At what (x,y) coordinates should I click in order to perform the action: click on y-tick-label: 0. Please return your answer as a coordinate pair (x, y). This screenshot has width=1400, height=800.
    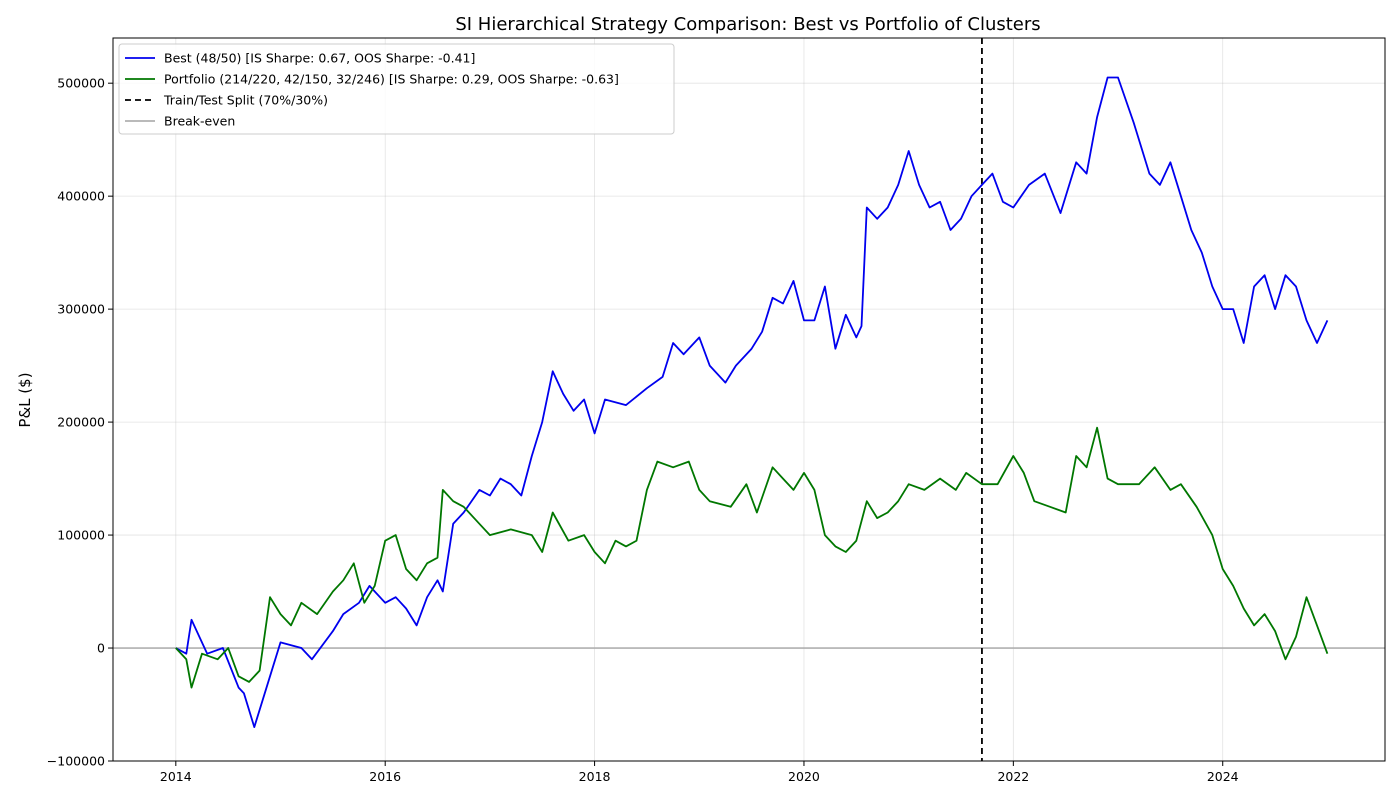
    Looking at the image, I should click on (101, 648).